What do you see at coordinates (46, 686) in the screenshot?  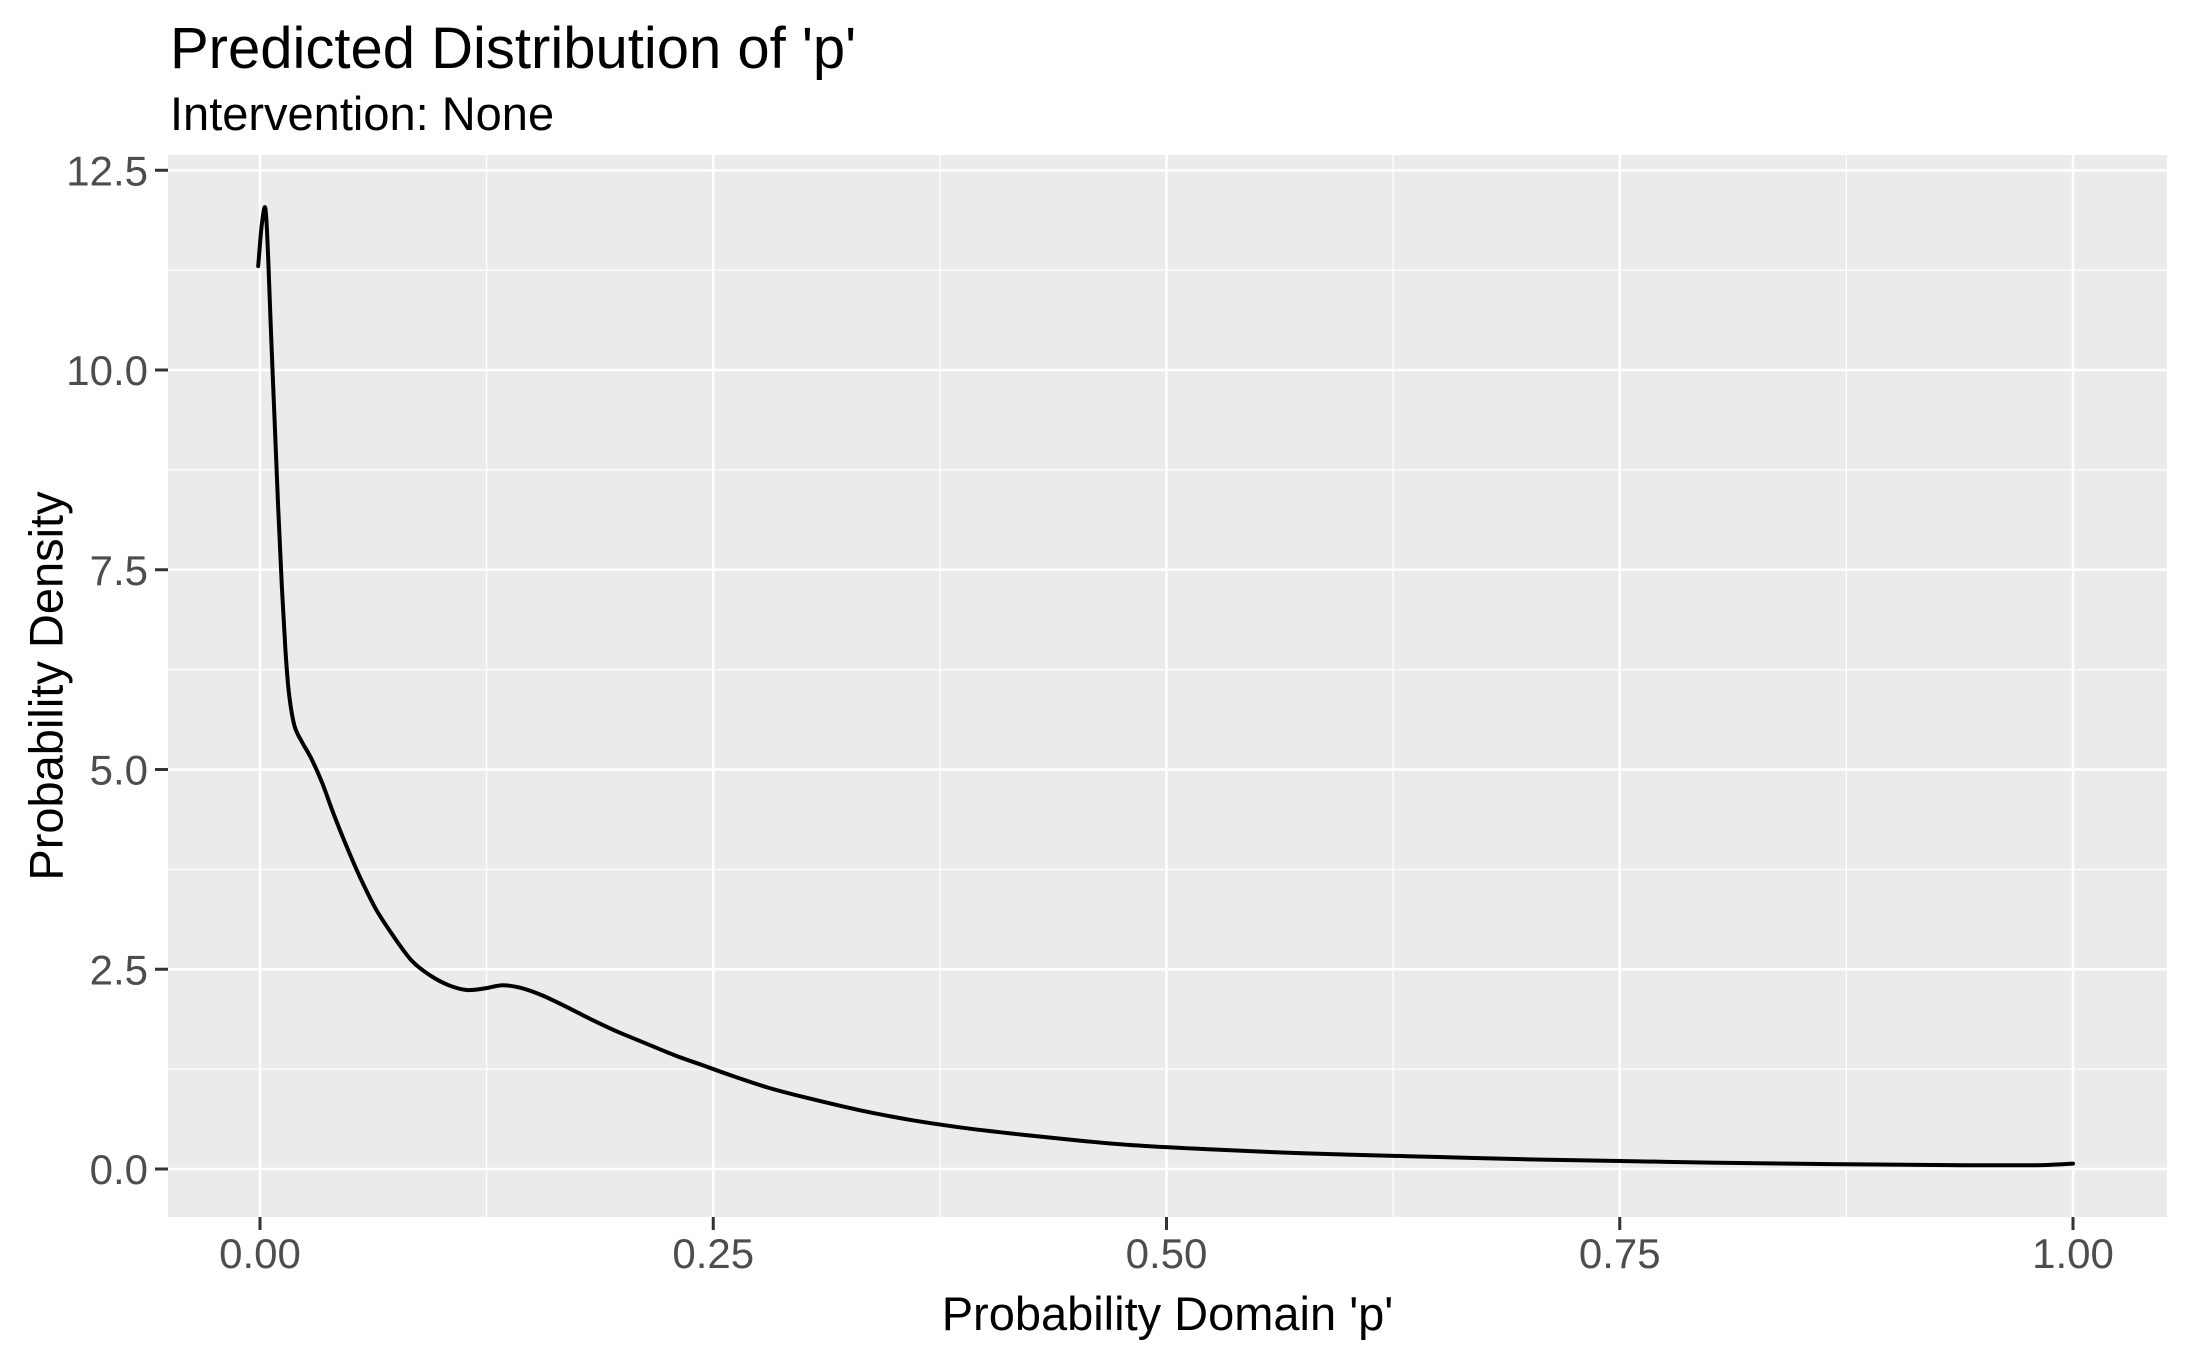 I see `y-axis-title: Probability Density` at bounding box center [46, 686].